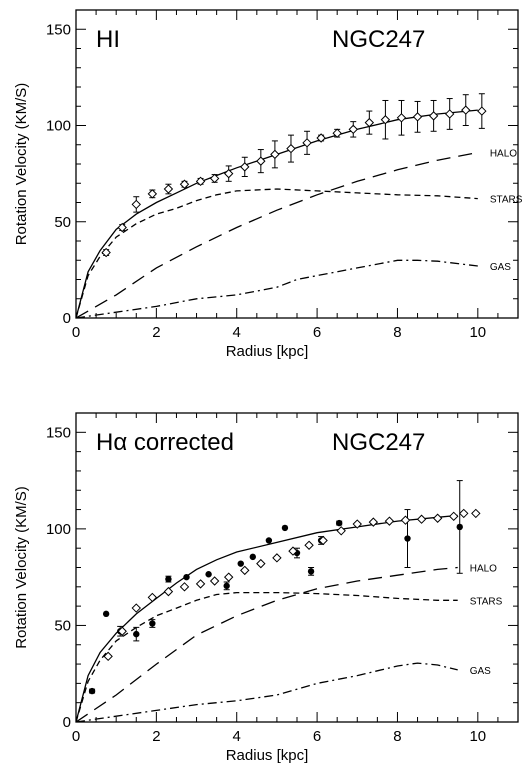 Image resolution: width=526 pixels, height=771 pixels. I want to click on y-tick-label: 0, so click(67, 722).